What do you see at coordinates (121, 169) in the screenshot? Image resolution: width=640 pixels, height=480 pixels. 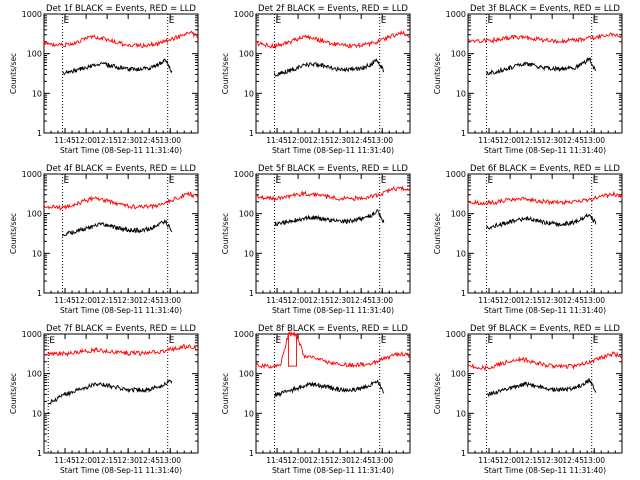 I see `panel-title: Det 4f BLACK = Events, RED = LLD` at bounding box center [121, 169].